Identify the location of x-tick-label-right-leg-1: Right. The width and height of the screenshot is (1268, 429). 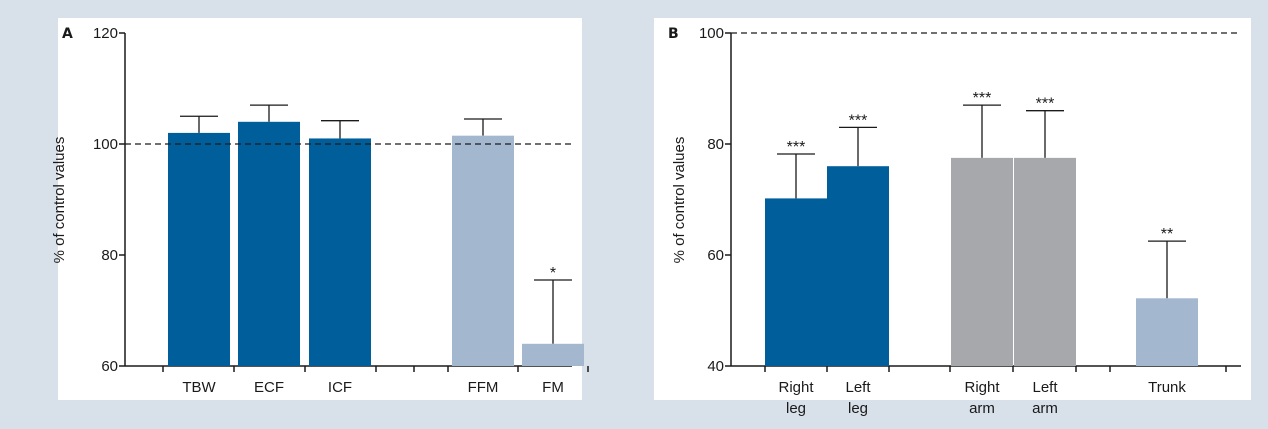
(796, 387).